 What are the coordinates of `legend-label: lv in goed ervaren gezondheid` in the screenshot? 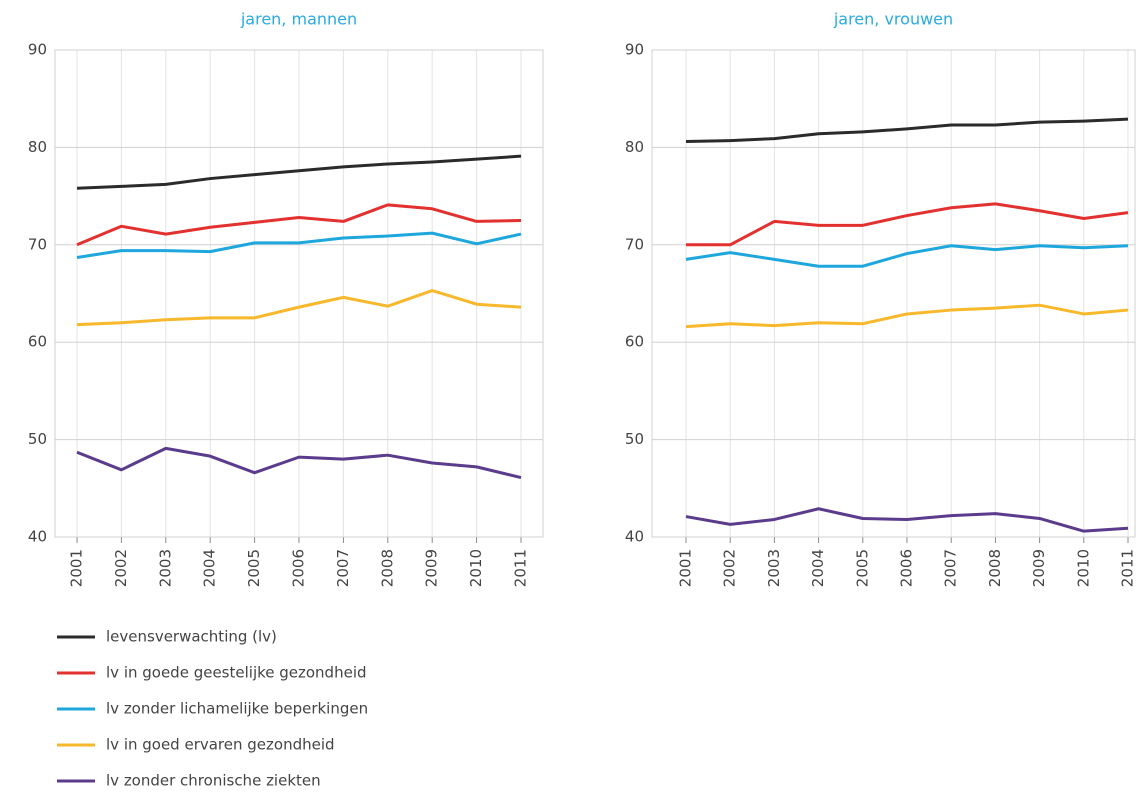 It's located at (220, 745).